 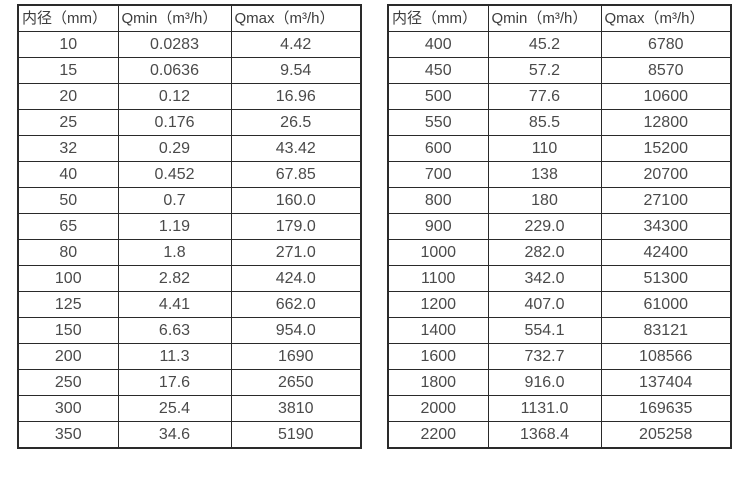 I want to click on header-row: 内径（mm） Qmin（m³/h） Qmax（m³/h）, so click(x=559, y=18).